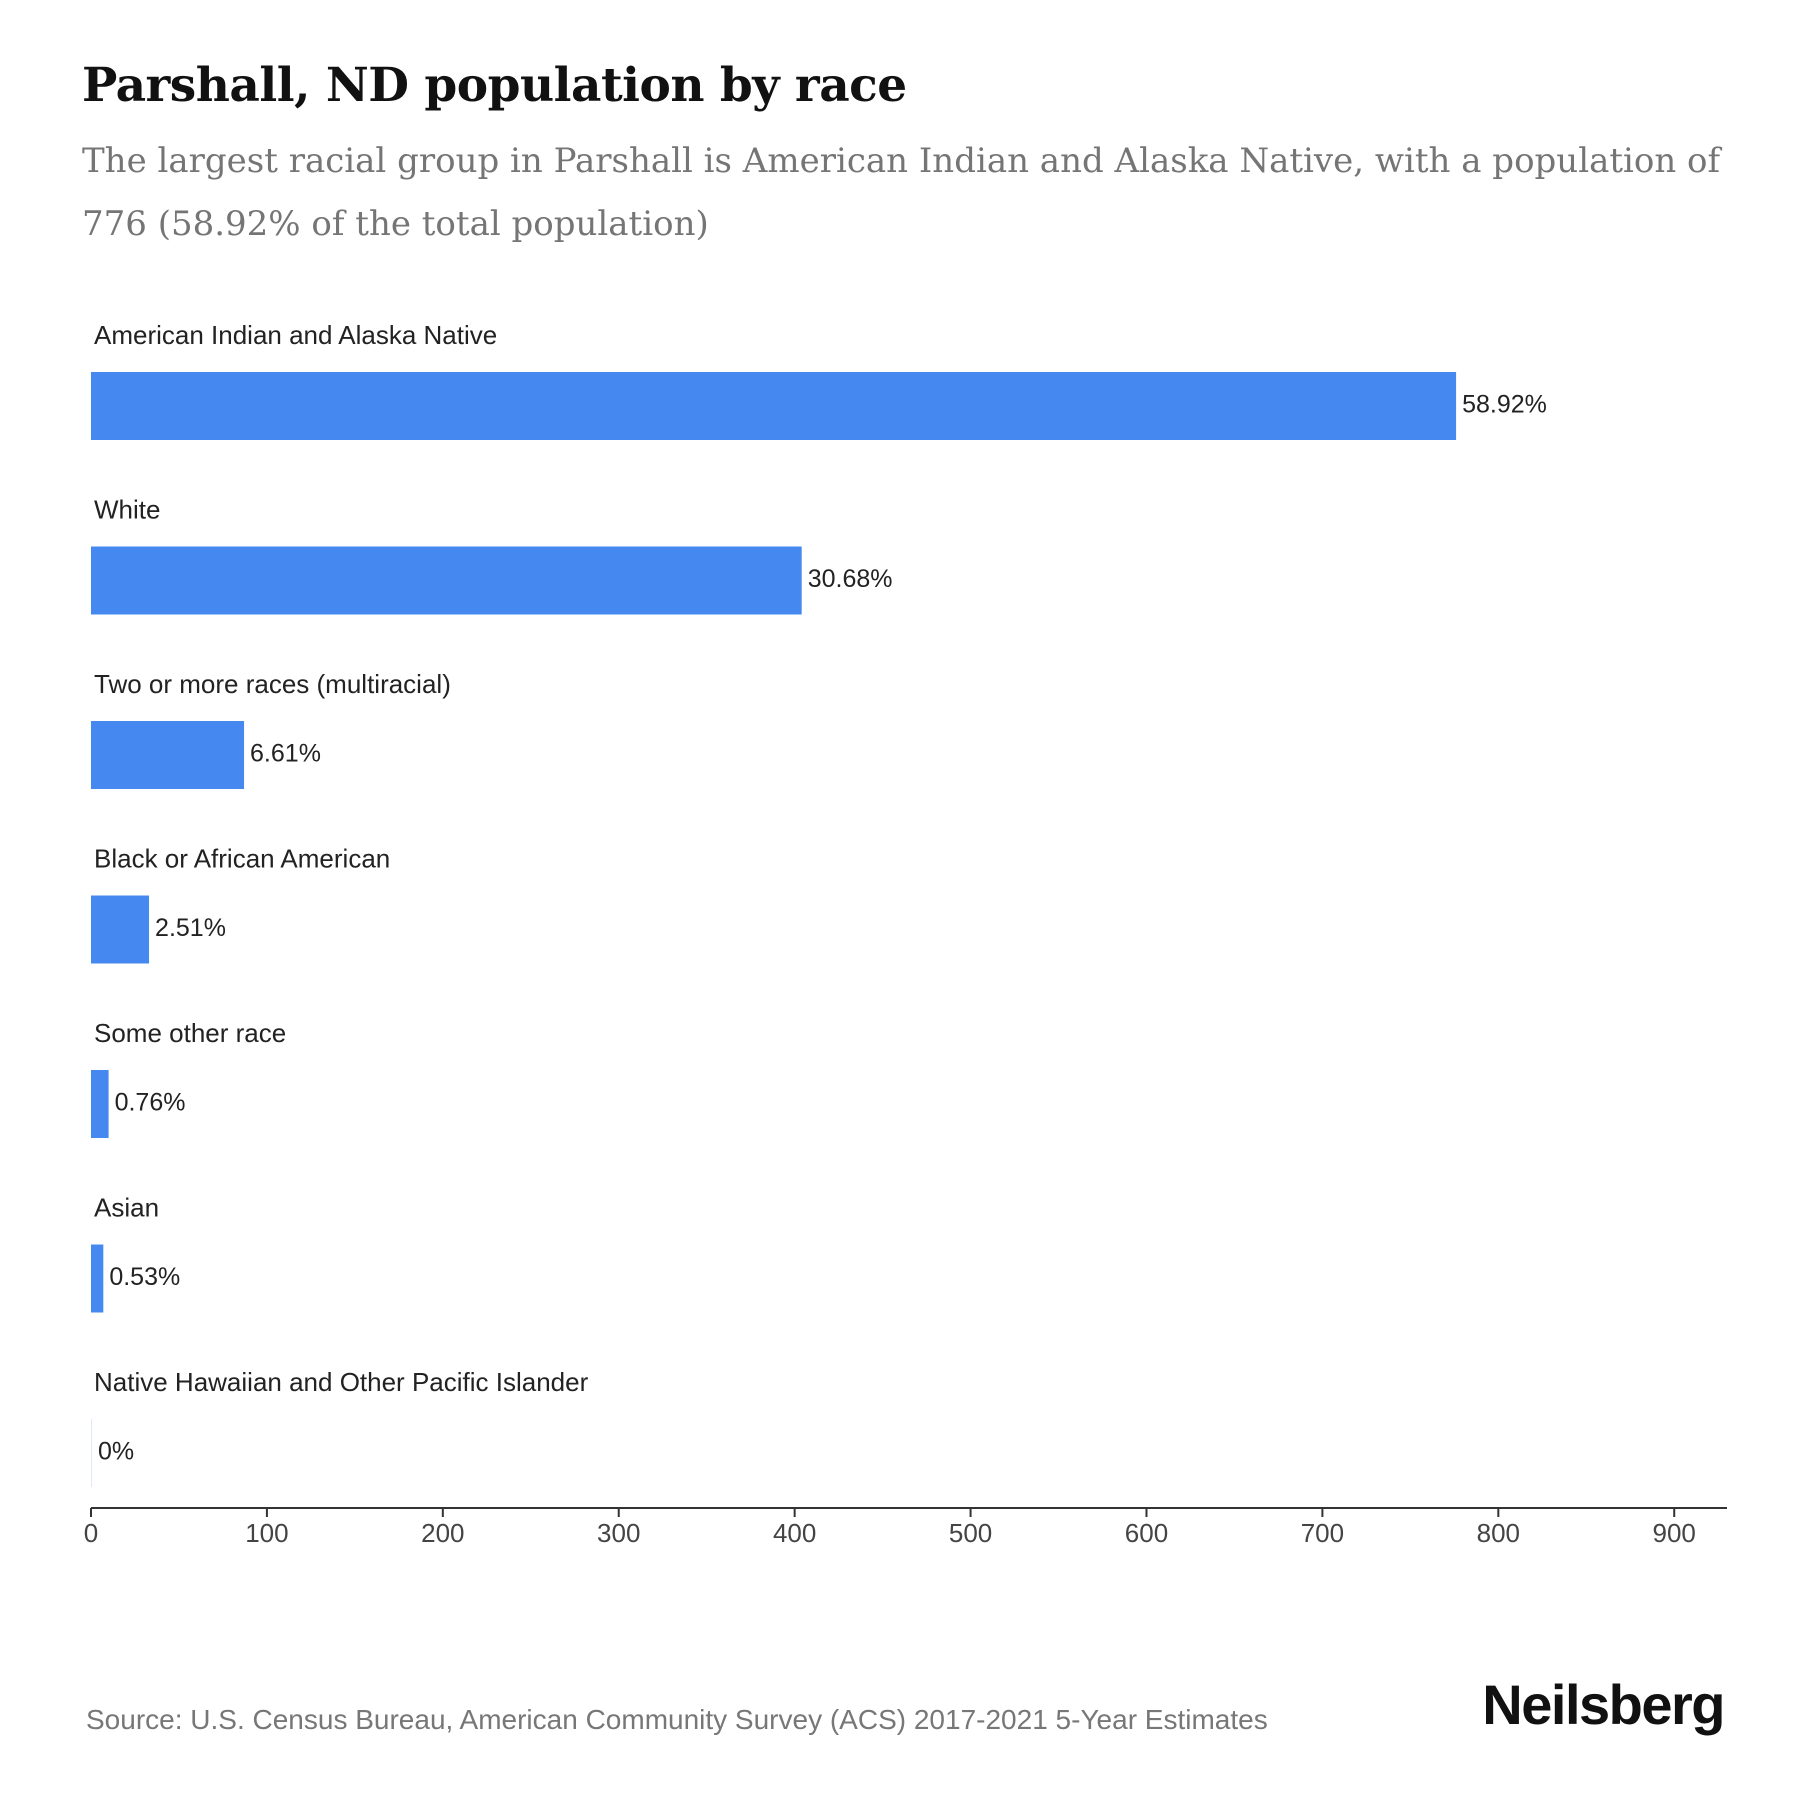 This screenshot has height=1800, width=1800. I want to click on data-label: 58.92%, so click(1504, 405).